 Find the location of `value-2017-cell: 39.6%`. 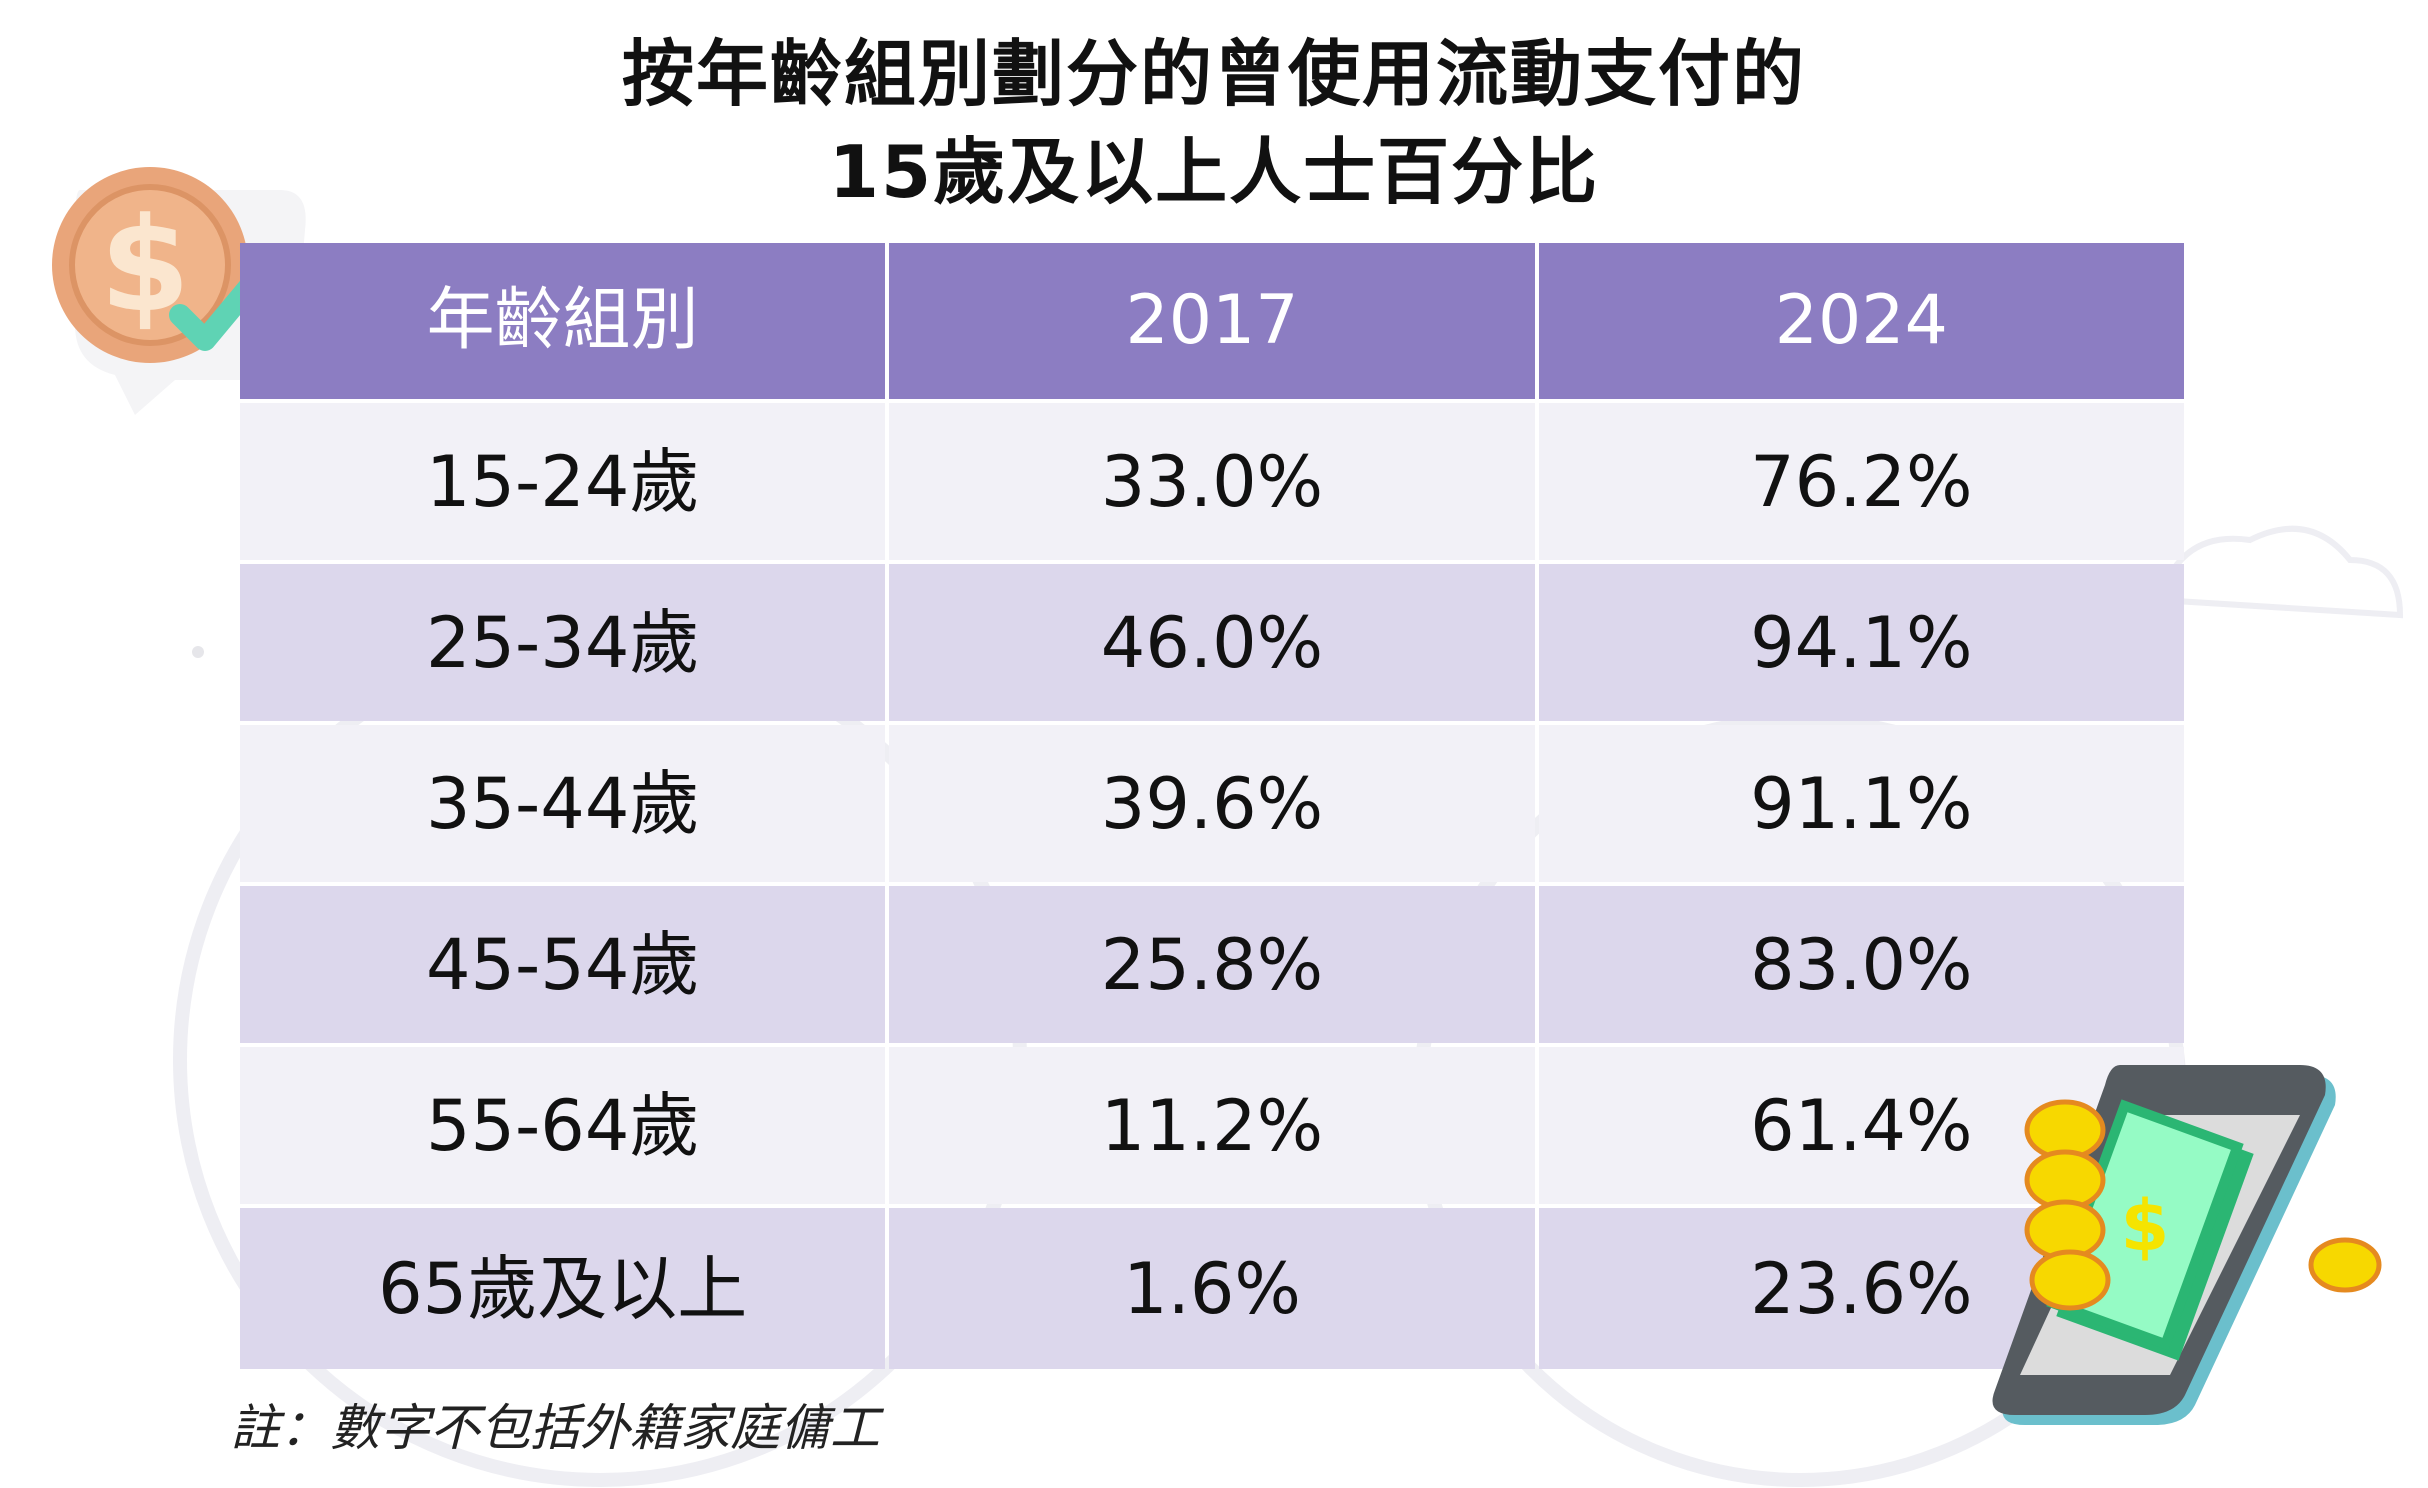

value-2017-cell: 39.6% is located at coordinates (1212, 803).